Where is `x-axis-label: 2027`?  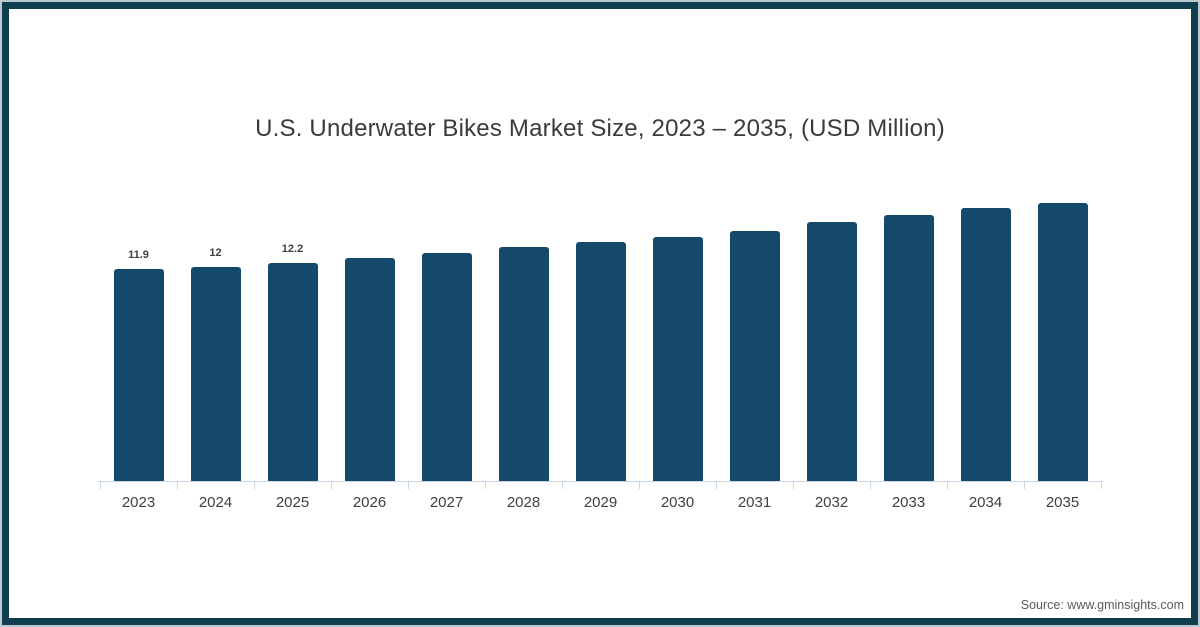
x-axis-label: 2027 is located at coordinates (446, 502).